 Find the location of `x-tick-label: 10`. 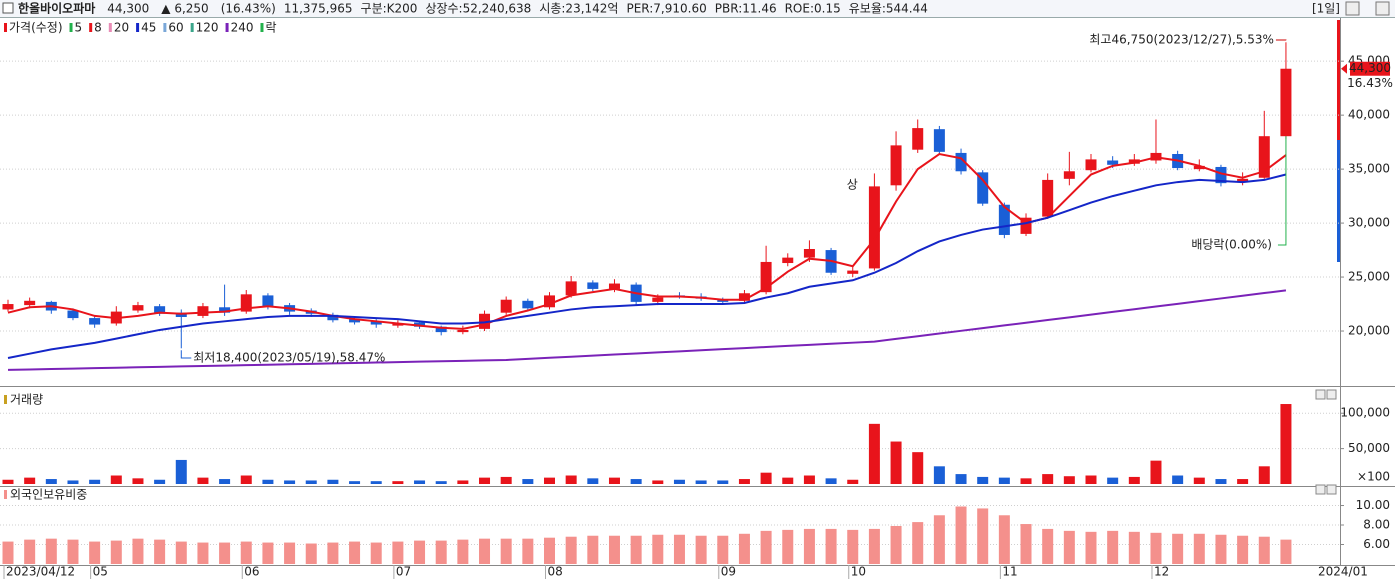

x-tick-label: 10 is located at coordinates (858, 572).